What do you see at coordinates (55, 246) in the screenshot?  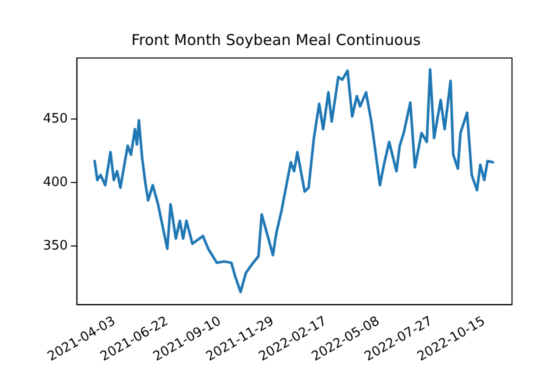 I see `y-tick-label: 350` at bounding box center [55, 246].